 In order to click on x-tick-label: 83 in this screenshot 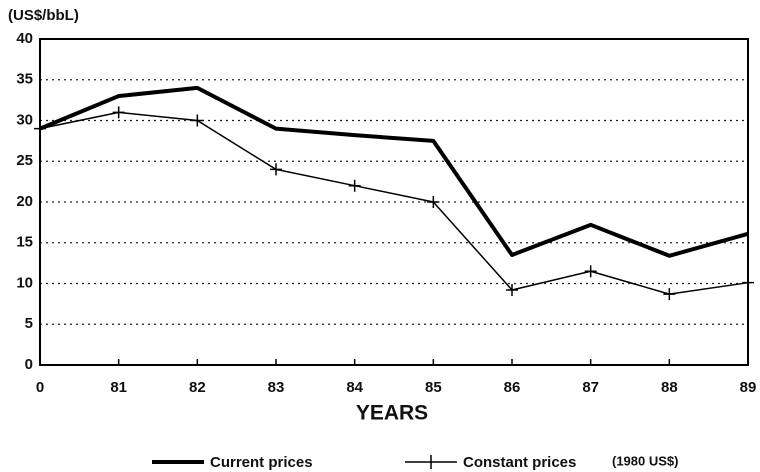, I will do `click(276, 387)`.